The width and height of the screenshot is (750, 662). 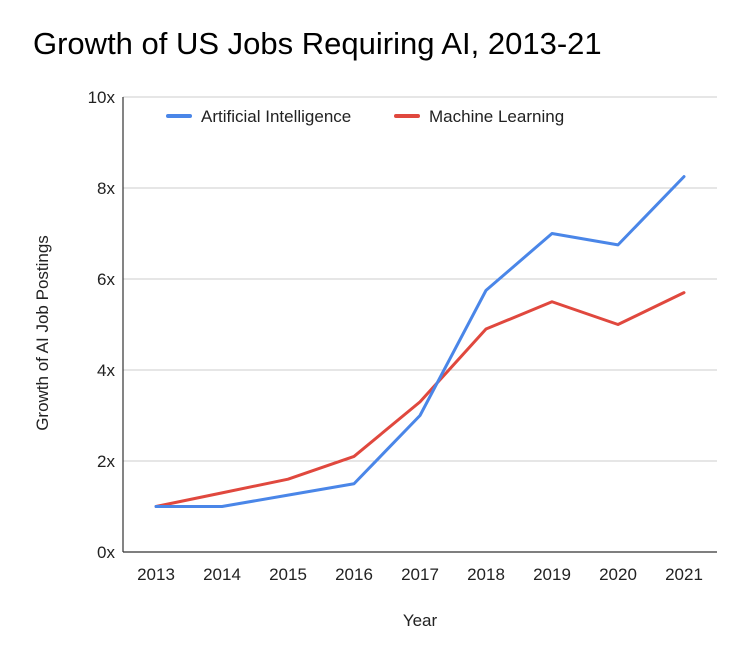 What do you see at coordinates (618, 574) in the screenshot?
I see `x-tick-label: 2020` at bounding box center [618, 574].